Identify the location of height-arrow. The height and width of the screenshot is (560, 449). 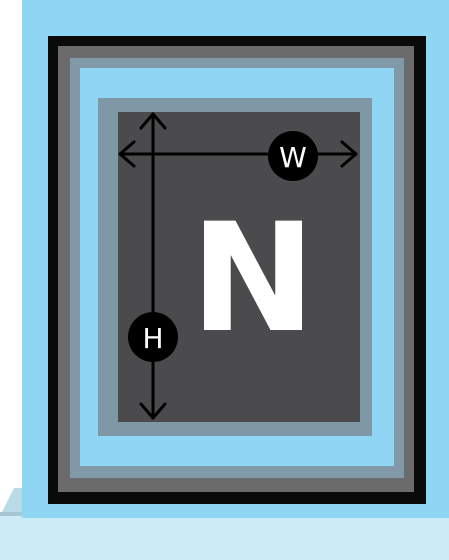
(153, 266).